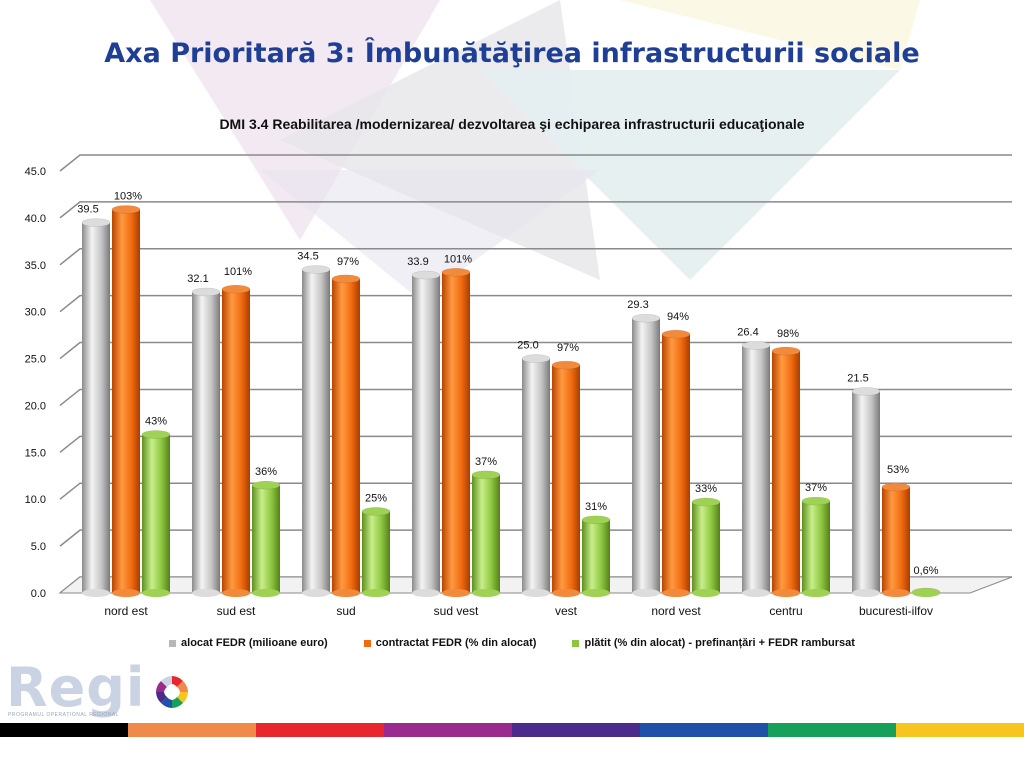 The height and width of the screenshot is (768, 1024). What do you see at coordinates (376, 498) in the screenshot?
I see `data-label-platit: 25%` at bounding box center [376, 498].